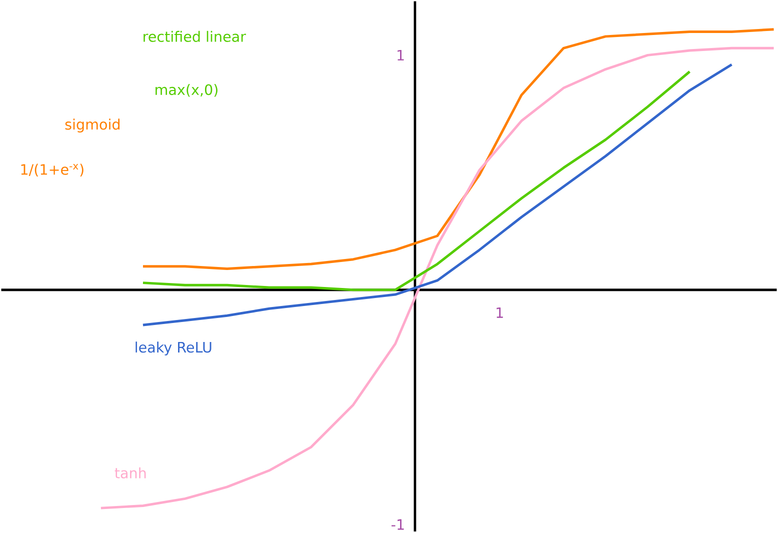 This screenshot has width=778, height=533. I want to click on text: sigmoid, so click(92, 125).